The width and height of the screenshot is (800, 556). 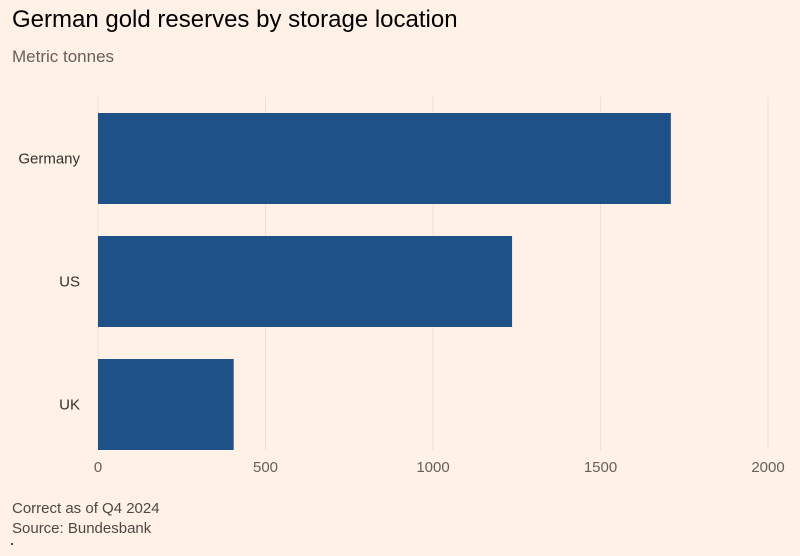 What do you see at coordinates (166, 404) in the screenshot?
I see `bar-uk` at bounding box center [166, 404].